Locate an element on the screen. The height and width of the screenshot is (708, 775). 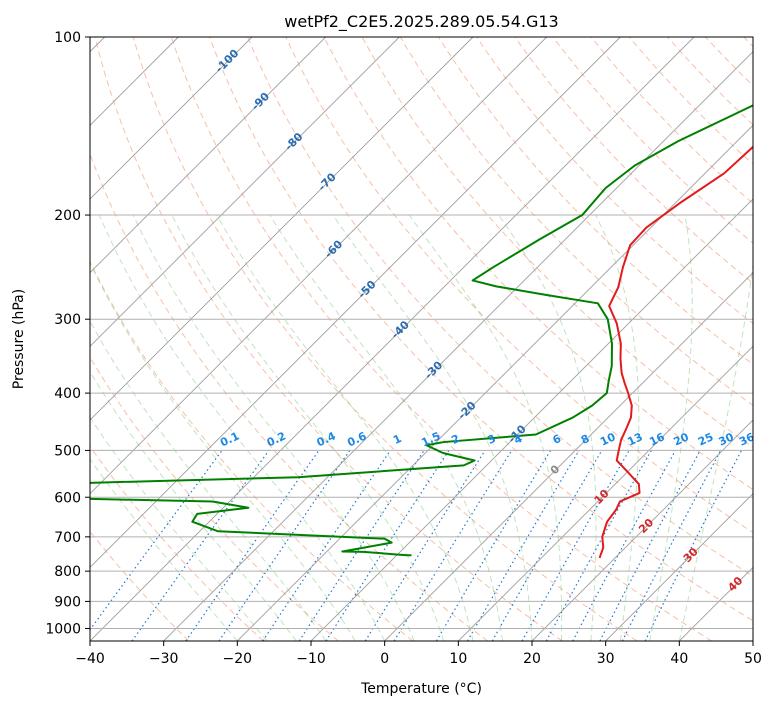
x-tick-label: −30 is located at coordinates (164, 659).